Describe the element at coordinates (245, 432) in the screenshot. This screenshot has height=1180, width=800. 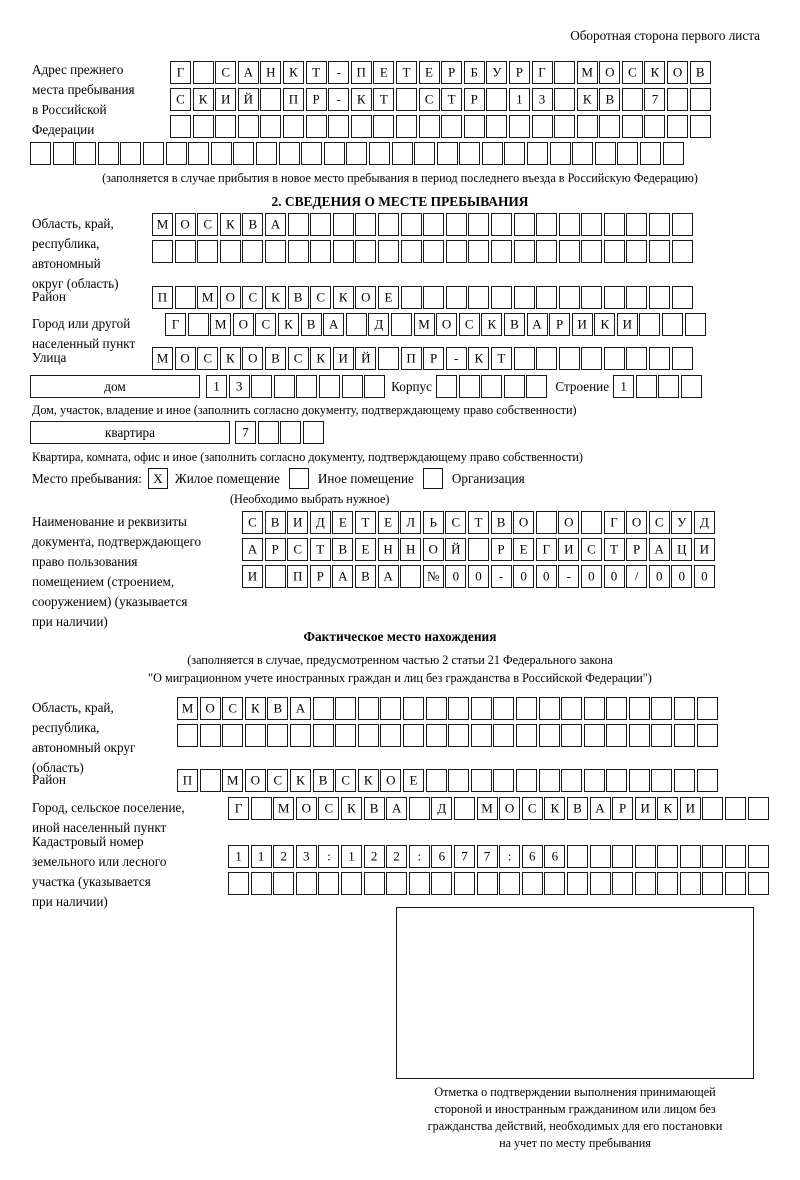
I see `input-cell: 7` at that location.